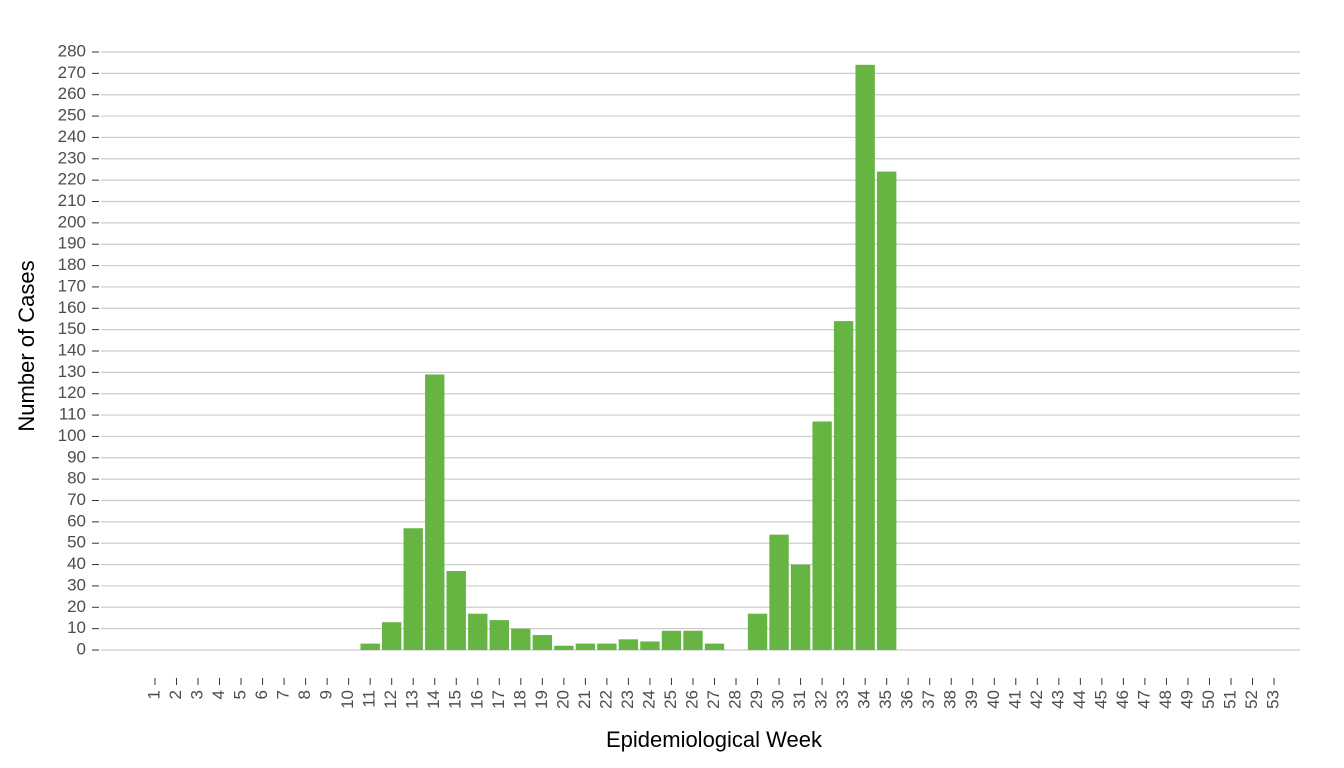 The height and width of the screenshot is (768, 1344). I want to click on x-tick-label: 39, so click(971, 699).